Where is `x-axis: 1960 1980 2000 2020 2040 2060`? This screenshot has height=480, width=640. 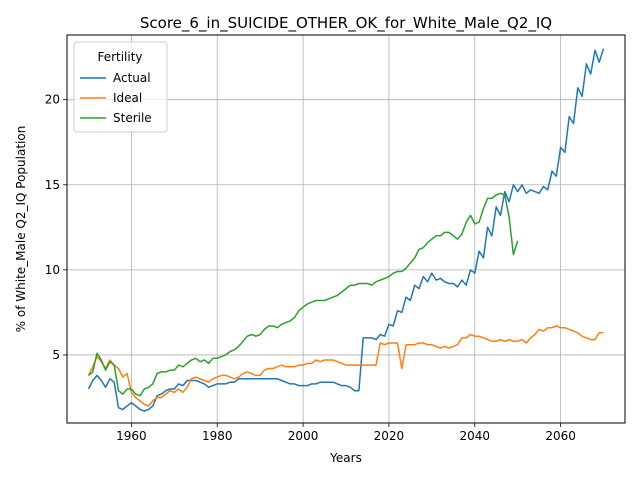 x-axis: 1960 1980 2000 2020 2040 2060 is located at coordinates (346, 433).